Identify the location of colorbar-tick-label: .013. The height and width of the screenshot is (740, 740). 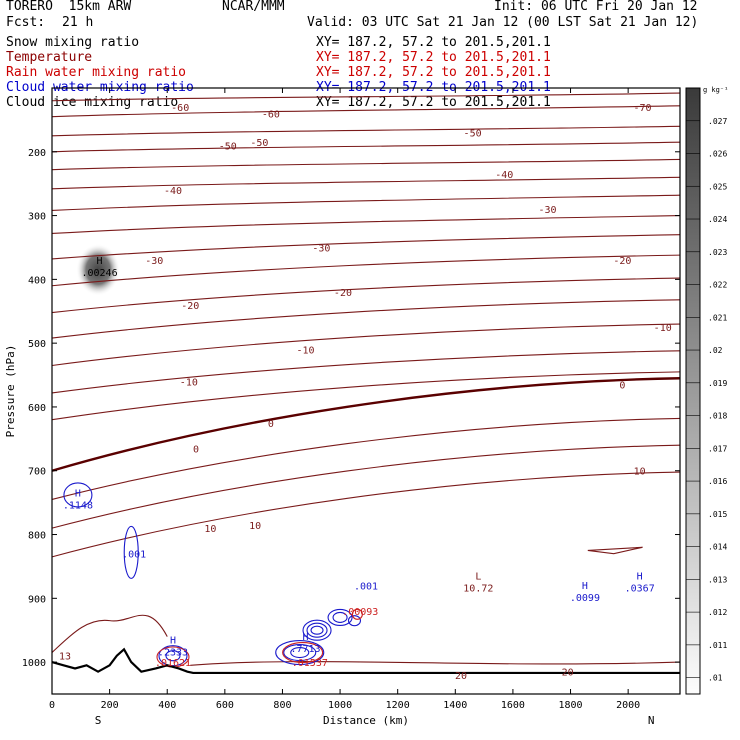
(717, 579).